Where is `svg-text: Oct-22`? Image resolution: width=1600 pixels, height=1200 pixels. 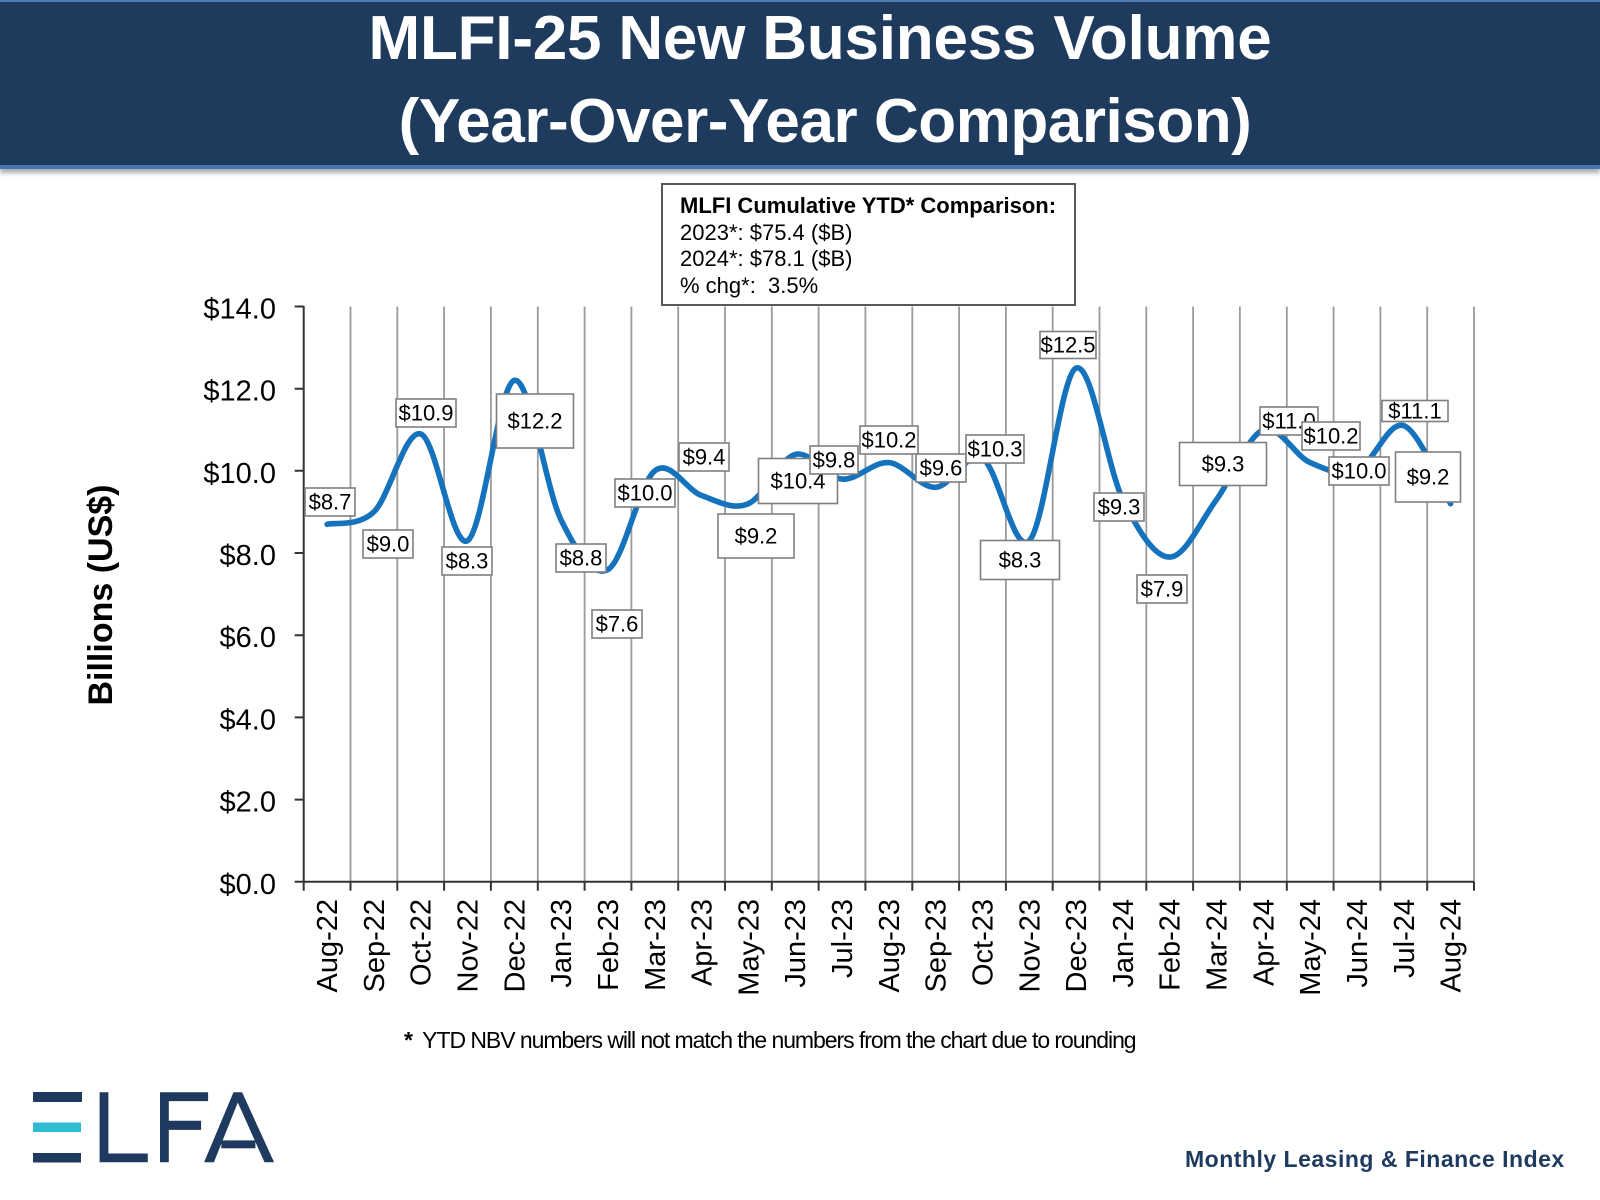
svg-text: Oct-22 is located at coordinates (422, 942).